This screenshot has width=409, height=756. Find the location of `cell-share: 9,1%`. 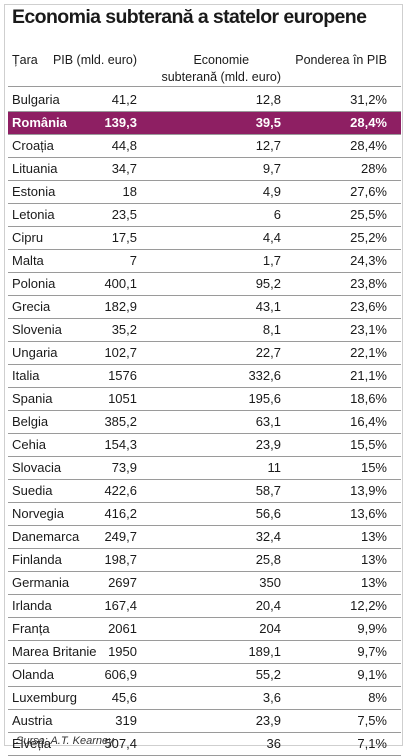

cell-share: 9,1% is located at coordinates (372, 674).